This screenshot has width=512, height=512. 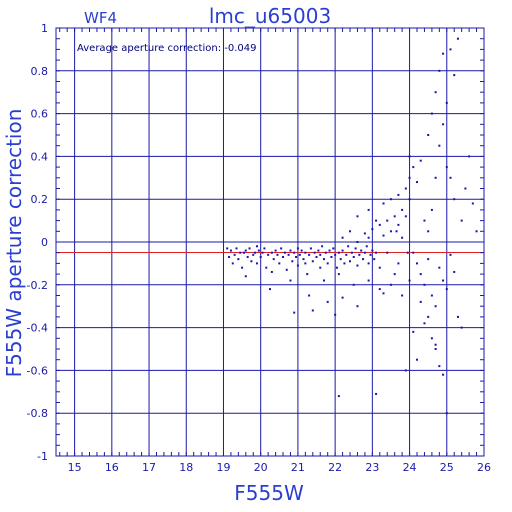 What do you see at coordinates (40, 199) in the screenshot?
I see `y-tick-label: 0.2` at bounding box center [40, 199].